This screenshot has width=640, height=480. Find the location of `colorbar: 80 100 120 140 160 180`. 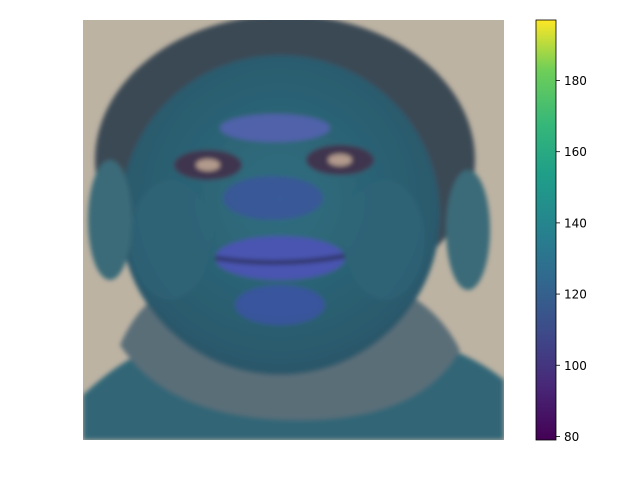

colorbar: 80 100 120 140 160 180 is located at coordinates (561, 231).